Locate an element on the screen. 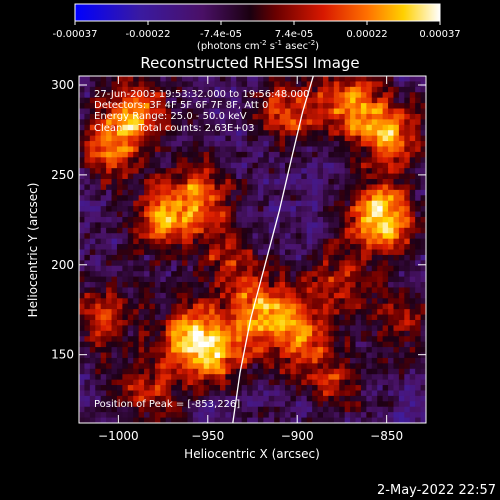 The image size is (500, 500). y-tick-label: 150 is located at coordinates (62, 355).